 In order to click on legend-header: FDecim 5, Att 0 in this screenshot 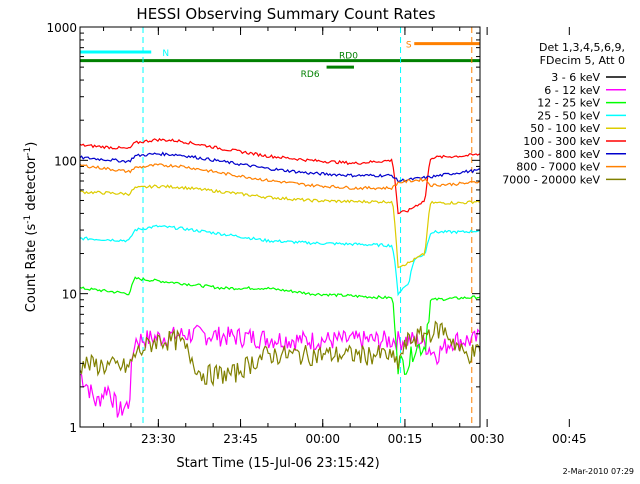, I will do `click(582, 60)`.